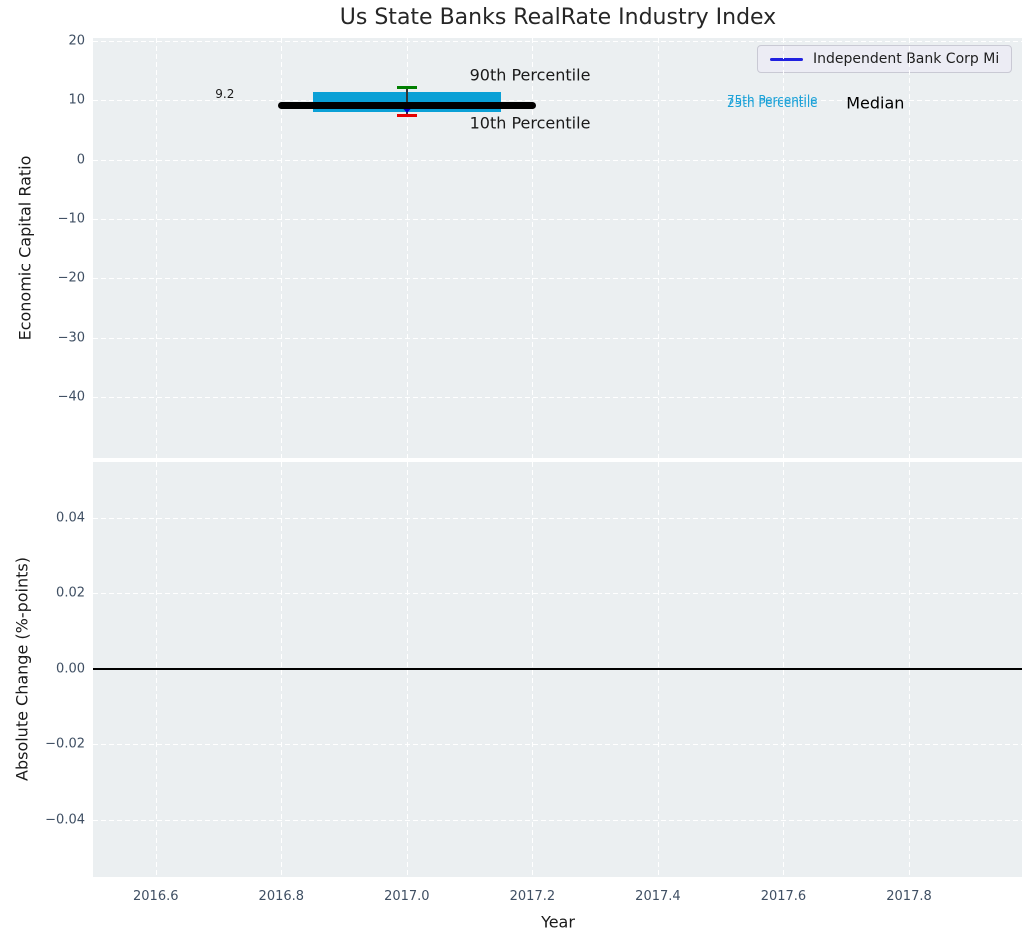  What do you see at coordinates (71, 397) in the screenshot?
I see `y-tick-label: −40` at bounding box center [71, 397].